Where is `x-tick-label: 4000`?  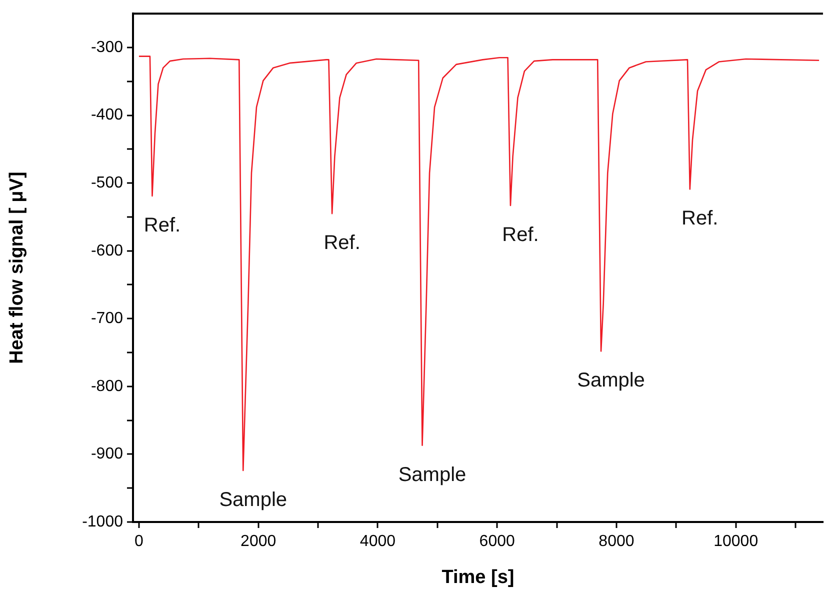 x-tick-label: 4000 is located at coordinates (378, 541).